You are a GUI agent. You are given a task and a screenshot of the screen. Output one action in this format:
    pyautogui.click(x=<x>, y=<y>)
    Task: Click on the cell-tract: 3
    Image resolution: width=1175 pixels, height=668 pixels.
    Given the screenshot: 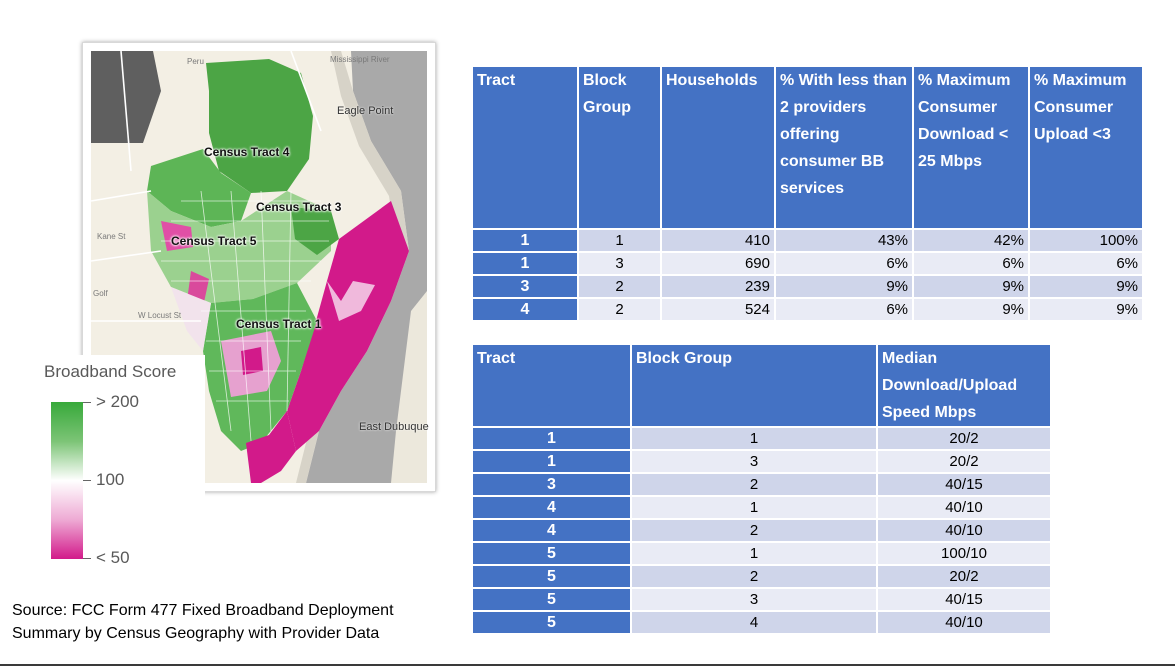 What is the action you would take?
    pyautogui.click(x=551, y=484)
    